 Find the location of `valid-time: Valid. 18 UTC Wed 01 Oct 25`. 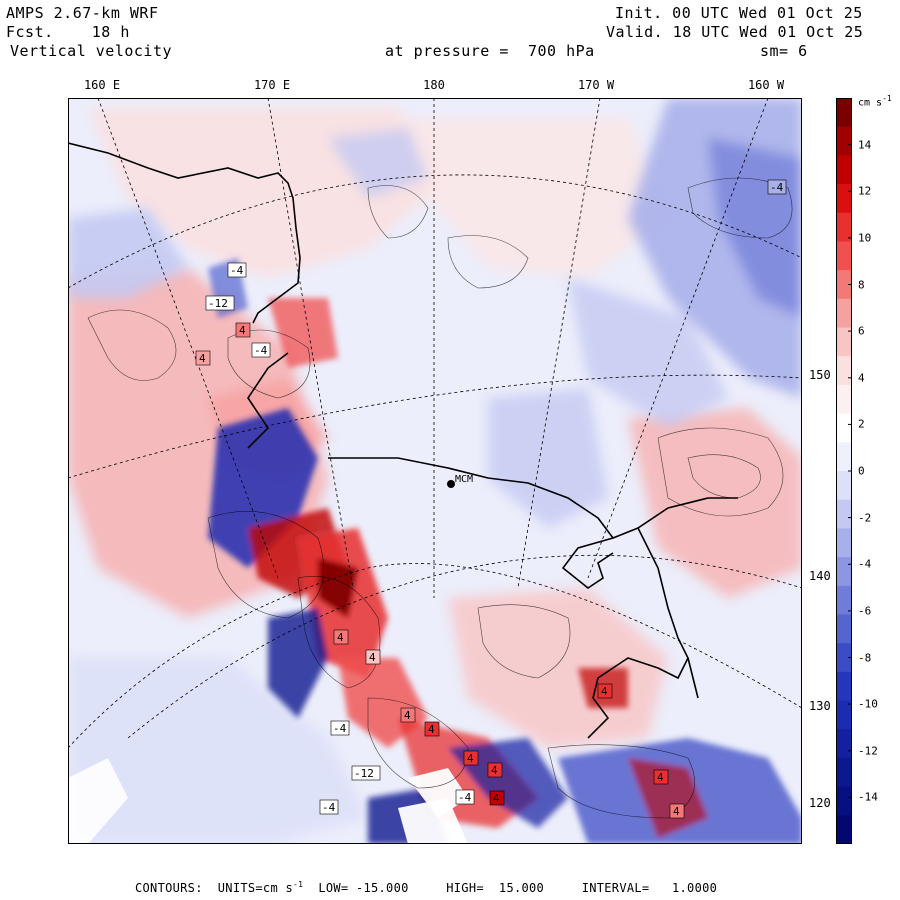

valid-time: Valid. 18 UTC Wed 01 Oct 25 is located at coordinates (735, 32).